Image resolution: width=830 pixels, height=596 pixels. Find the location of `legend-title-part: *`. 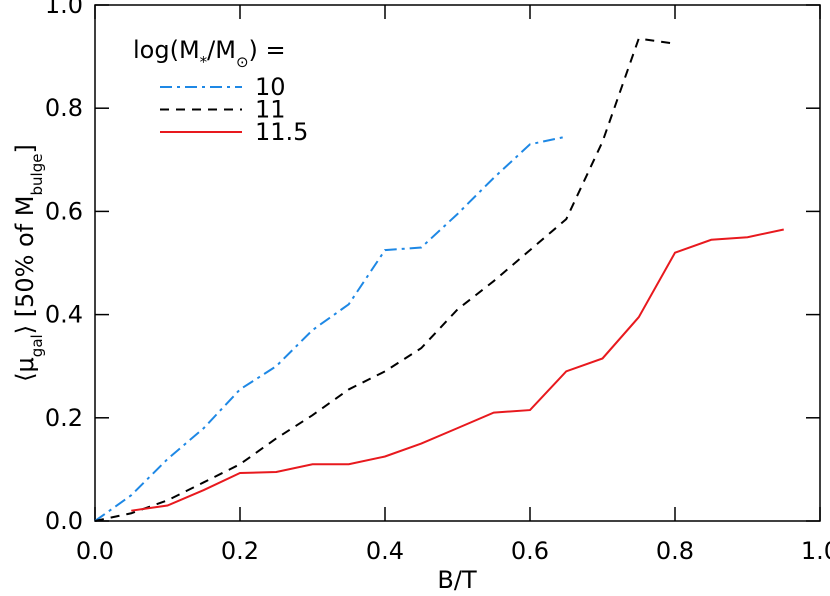

legend-title-part: * is located at coordinates (204, 62).